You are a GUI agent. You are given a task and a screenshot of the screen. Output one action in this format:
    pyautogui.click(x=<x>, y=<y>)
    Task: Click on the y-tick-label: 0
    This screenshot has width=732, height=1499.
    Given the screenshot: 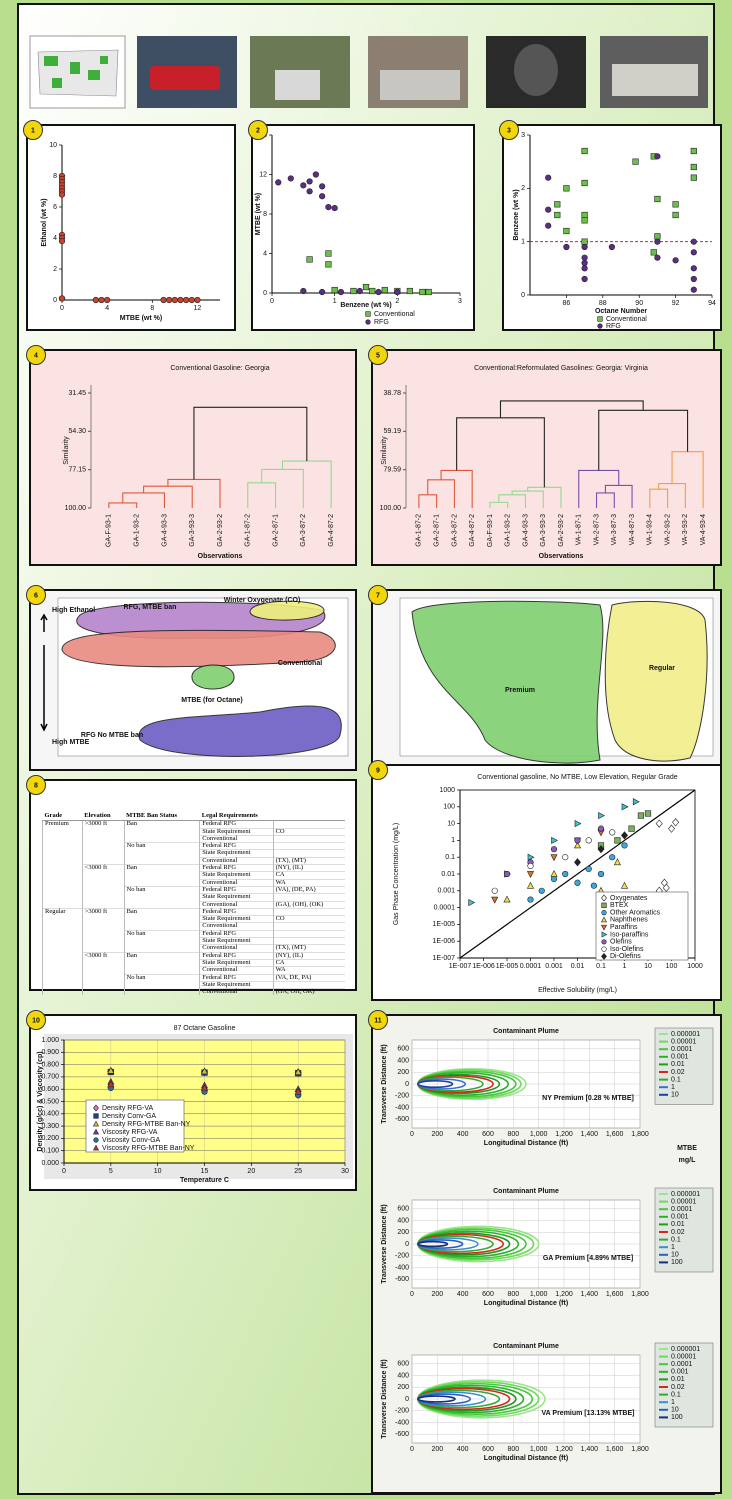 What is the action you would take?
    pyautogui.click(x=407, y=1244)
    